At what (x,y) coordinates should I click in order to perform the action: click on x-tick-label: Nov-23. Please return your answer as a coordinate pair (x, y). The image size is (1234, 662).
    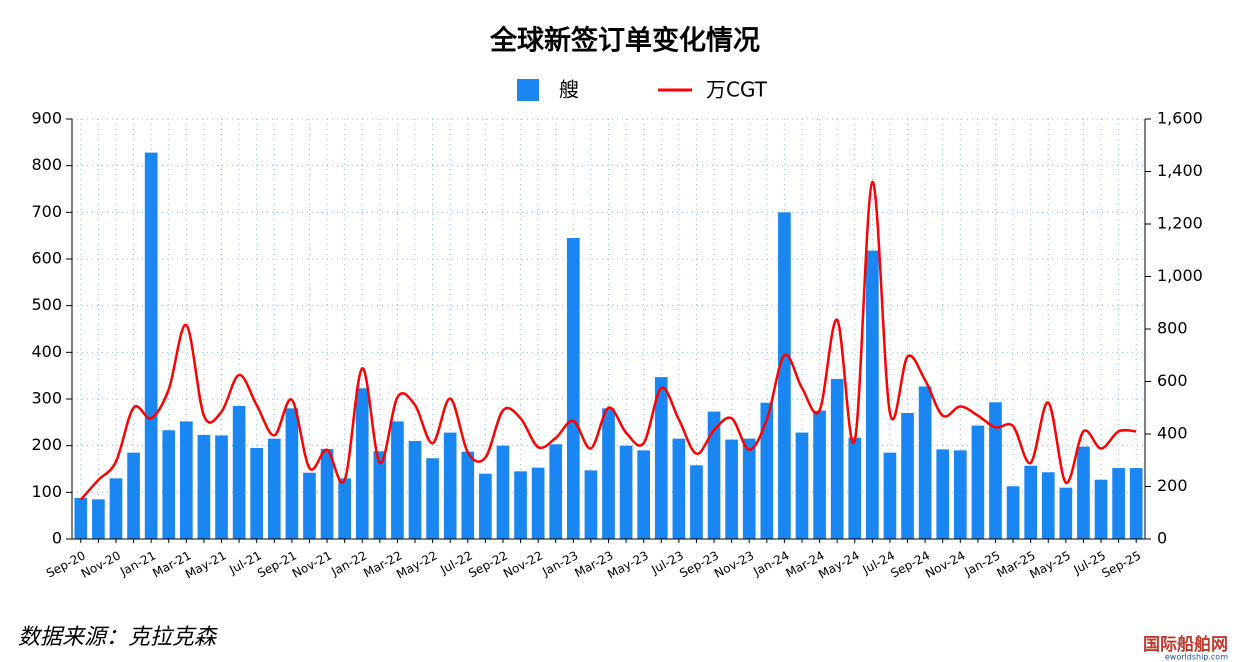
    Looking at the image, I should click on (734, 564).